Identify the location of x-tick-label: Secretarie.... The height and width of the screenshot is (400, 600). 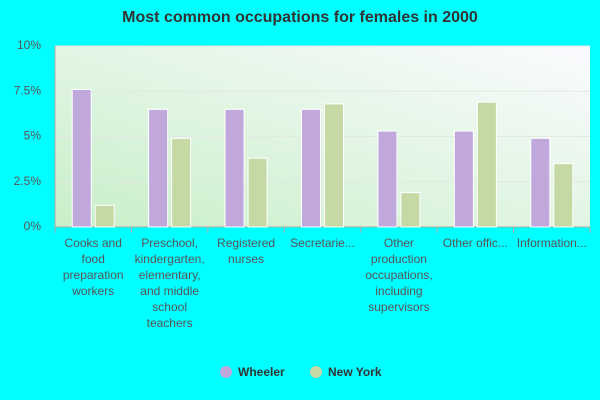
(322, 243).